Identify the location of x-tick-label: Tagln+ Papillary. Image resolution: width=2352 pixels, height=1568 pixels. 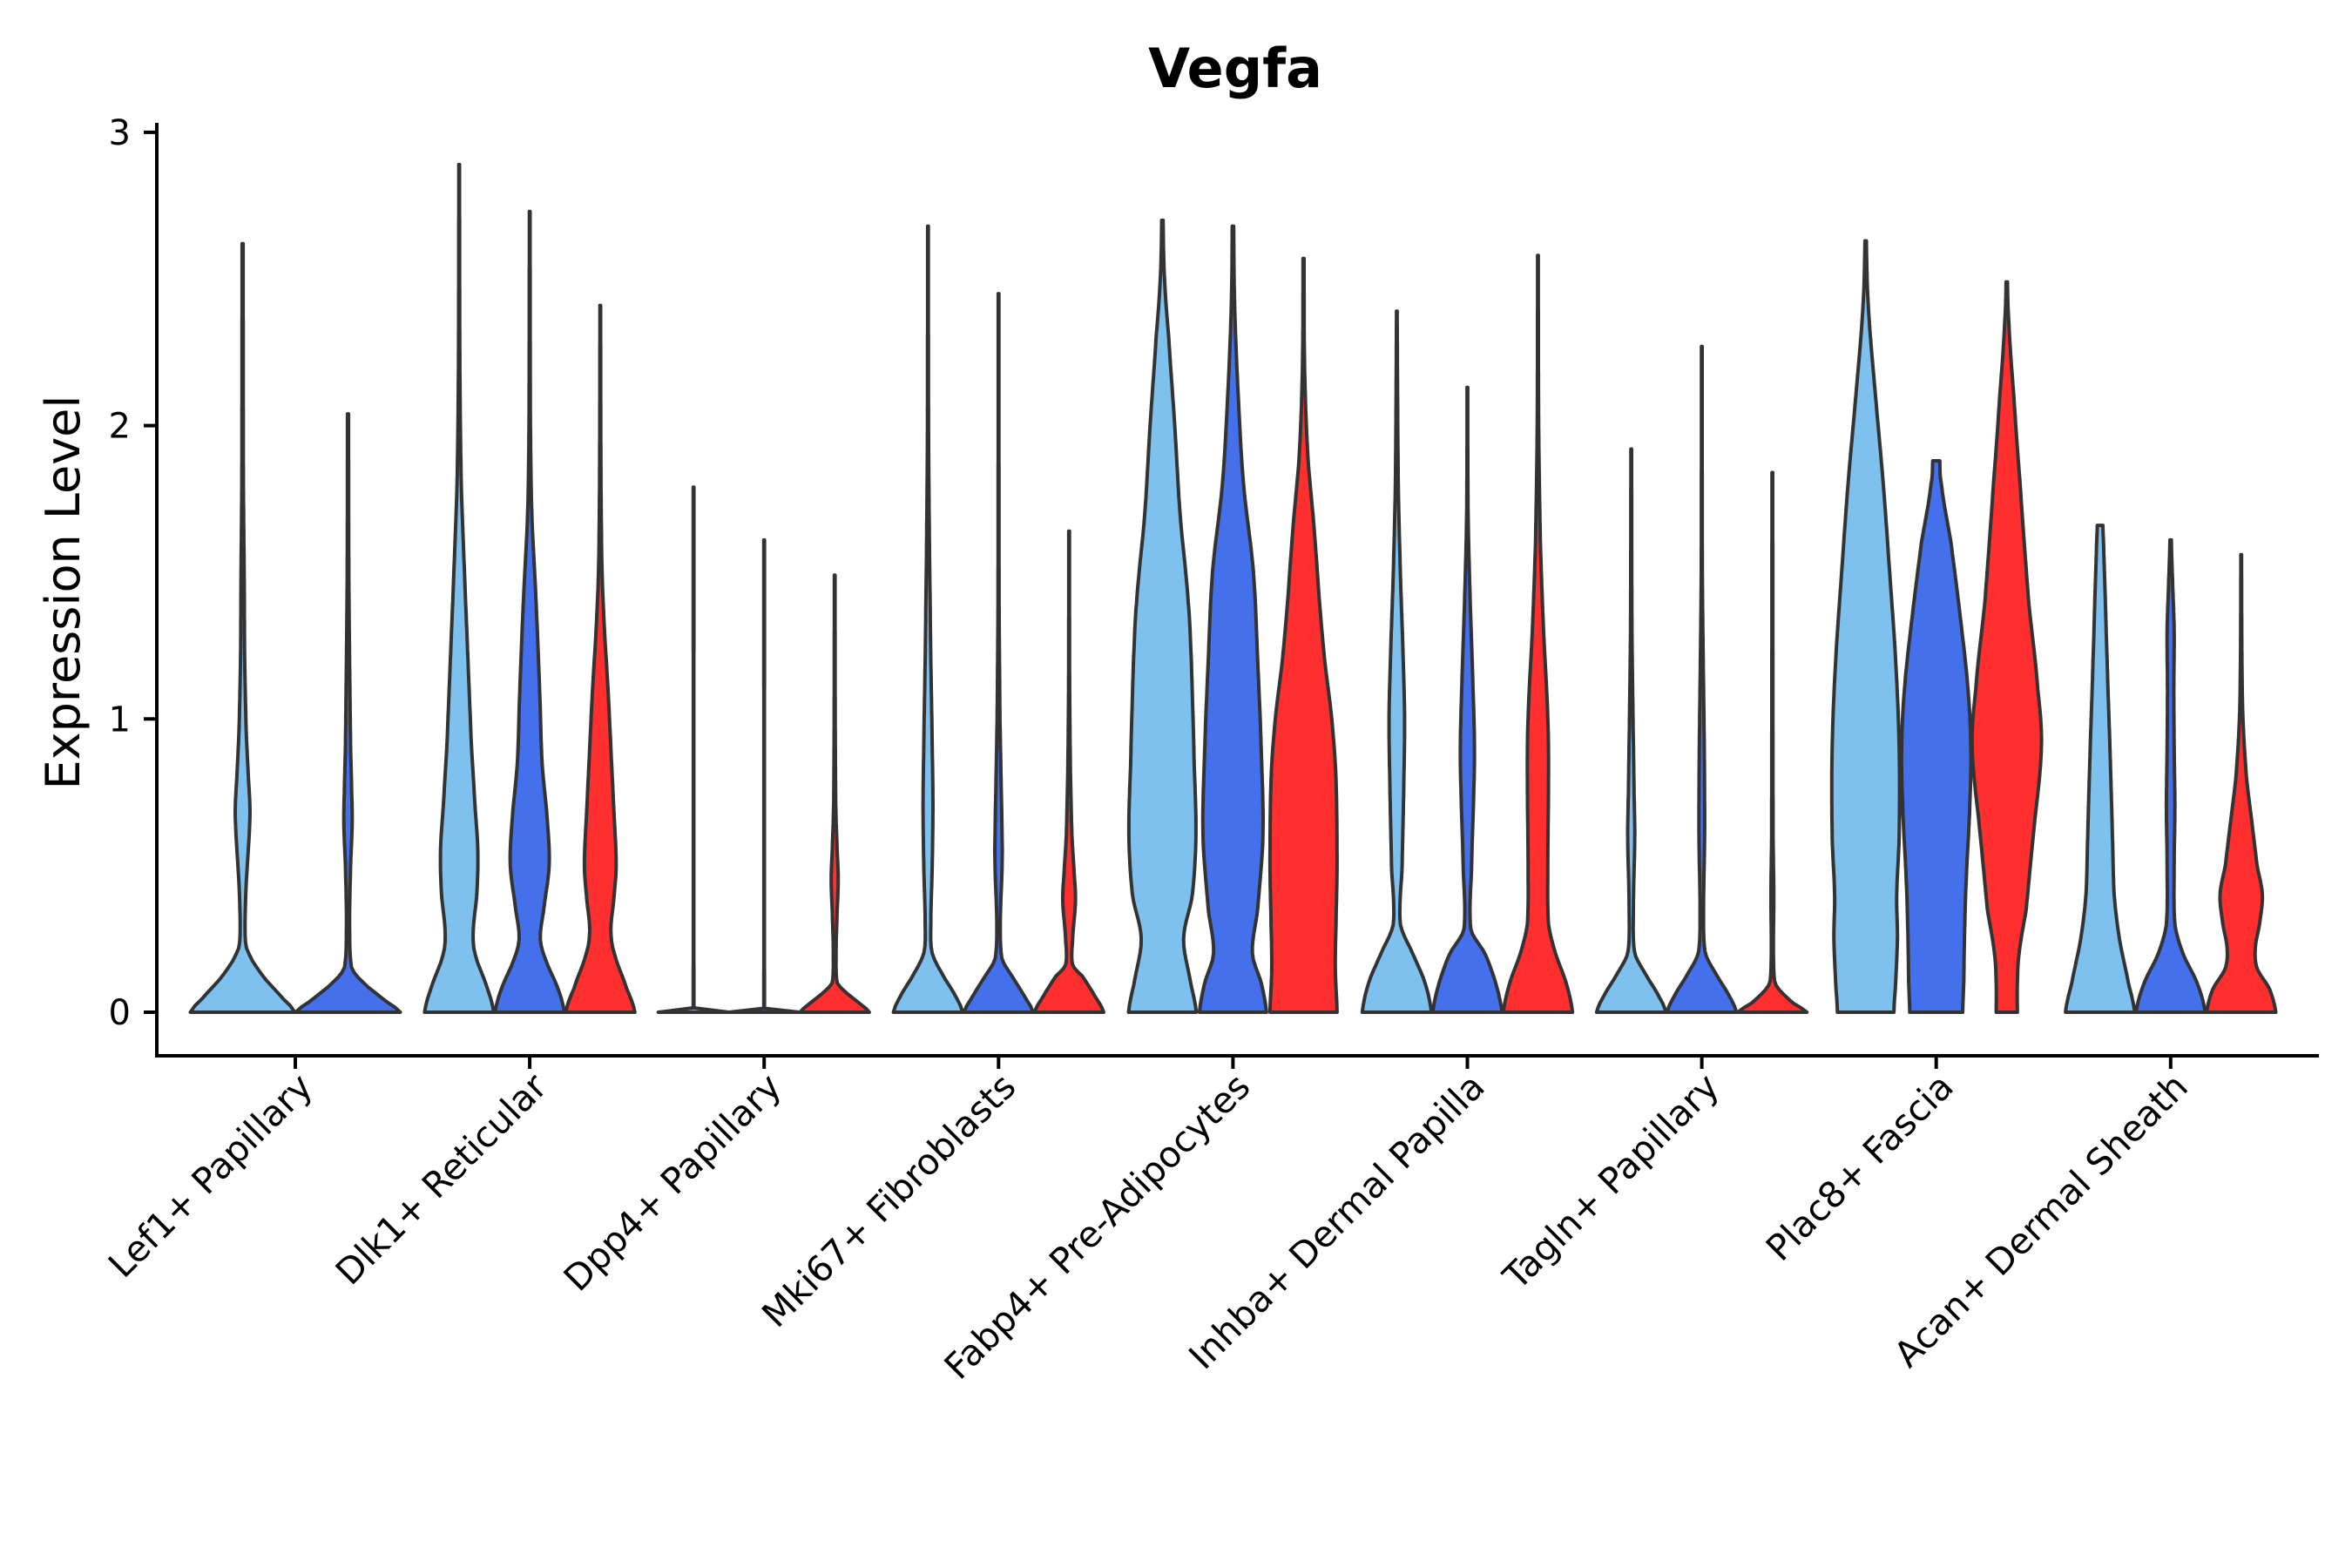
(1611, 1182).